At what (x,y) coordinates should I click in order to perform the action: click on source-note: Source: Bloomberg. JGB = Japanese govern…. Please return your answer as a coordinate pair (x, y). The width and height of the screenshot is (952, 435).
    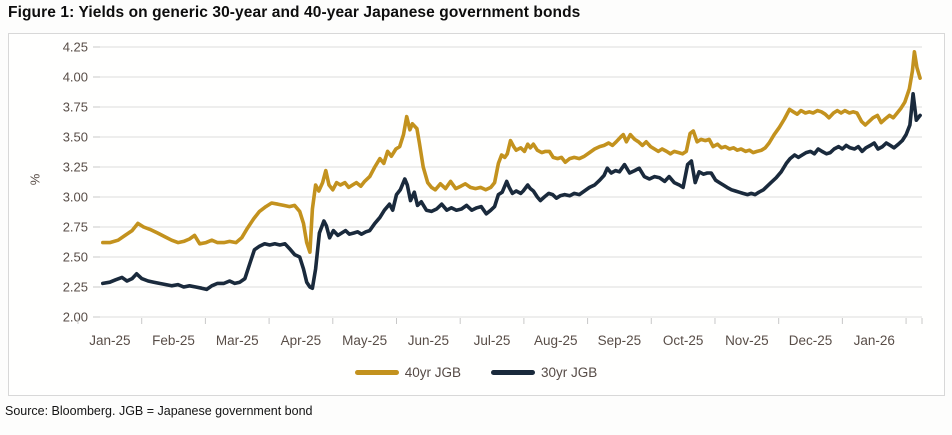
    Looking at the image, I should click on (159, 411).